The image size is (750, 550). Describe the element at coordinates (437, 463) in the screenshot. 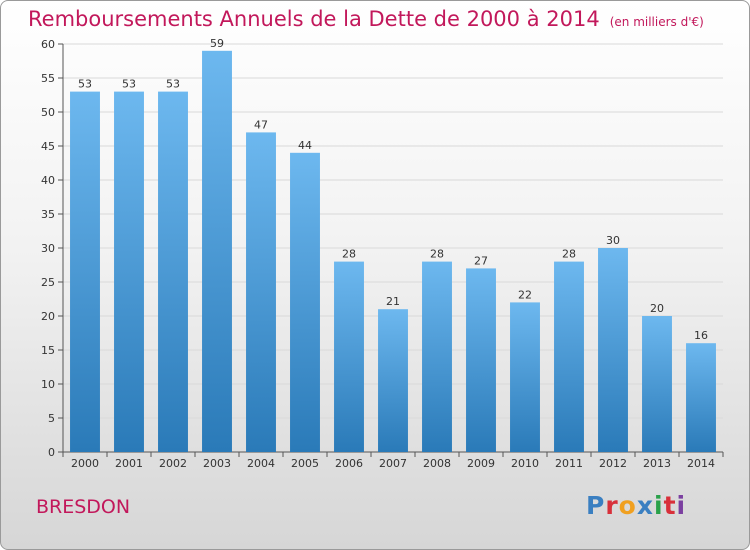

I see `x-tick-label-2008: 2008` at that location.